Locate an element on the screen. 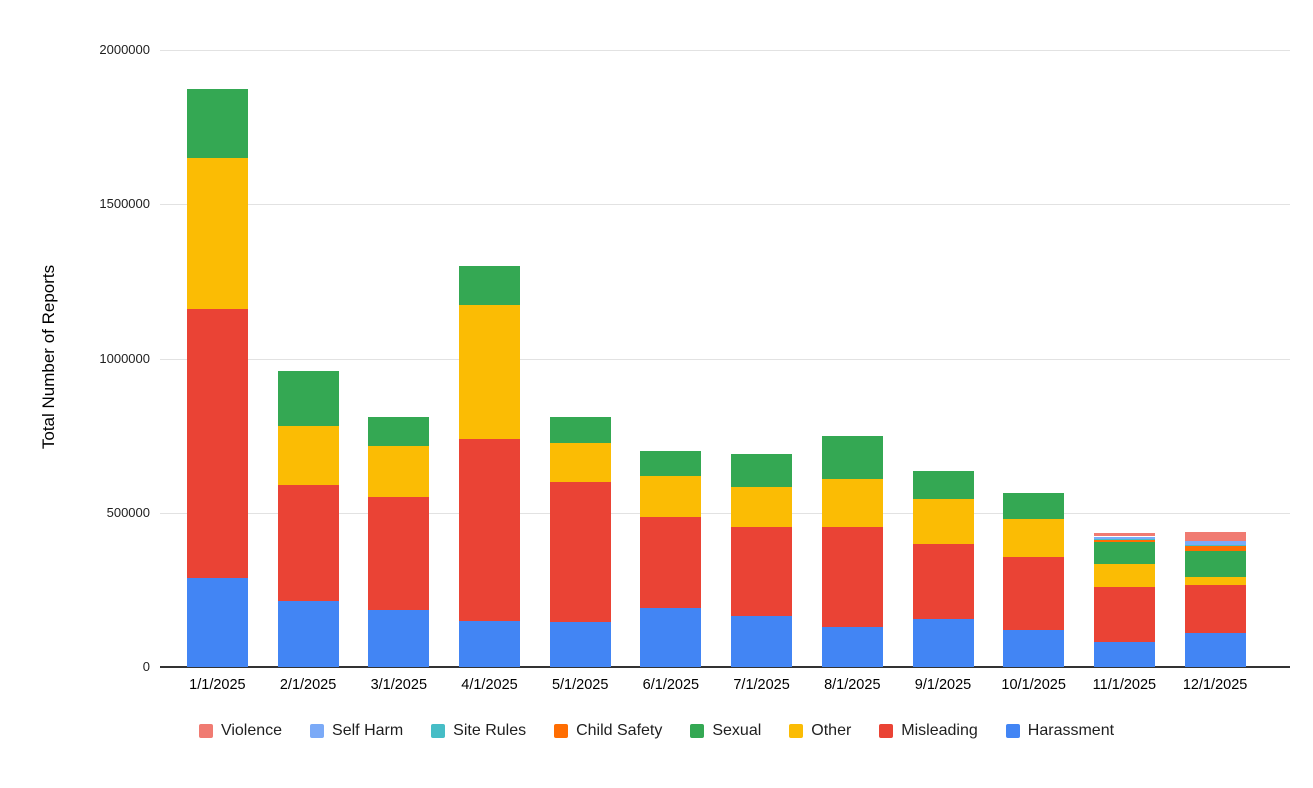  legend-item-harassment: Harassment is located at coordinates (1060, 731).